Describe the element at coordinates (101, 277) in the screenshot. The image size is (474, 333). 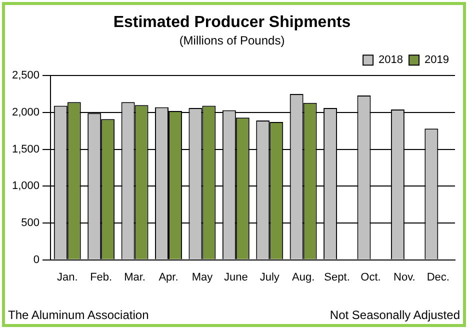
I see `x-tick-label: Feb.` at that location.